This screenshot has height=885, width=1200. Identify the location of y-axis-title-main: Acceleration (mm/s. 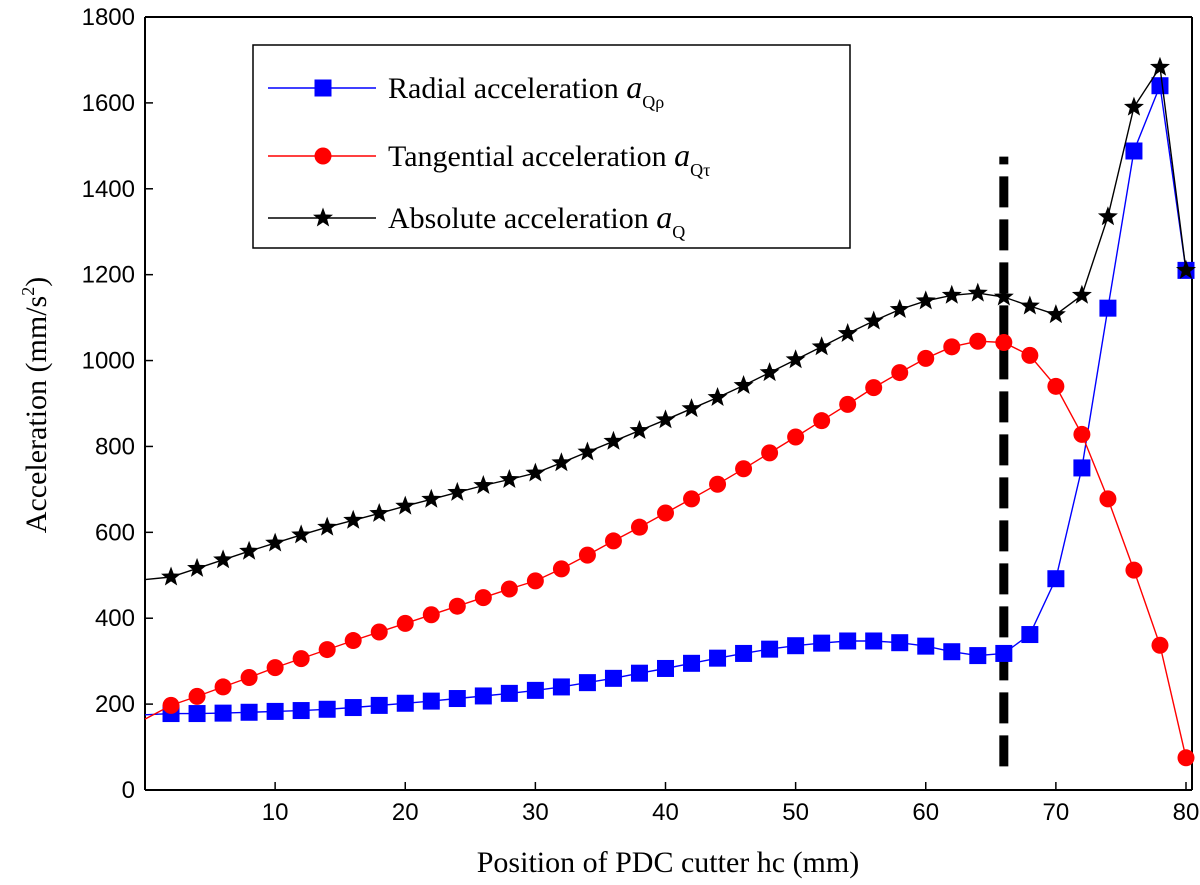
(36, 414).